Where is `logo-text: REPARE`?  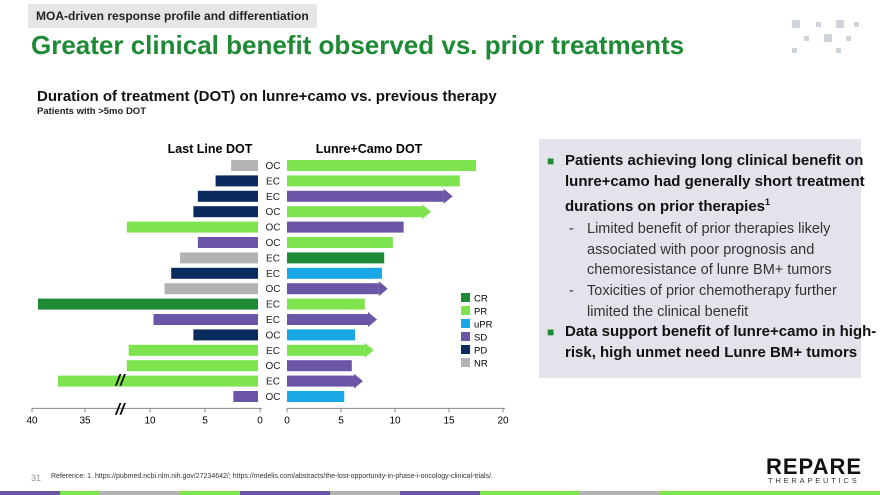 logo-text: REPARE is located at coordinates (814, 466).